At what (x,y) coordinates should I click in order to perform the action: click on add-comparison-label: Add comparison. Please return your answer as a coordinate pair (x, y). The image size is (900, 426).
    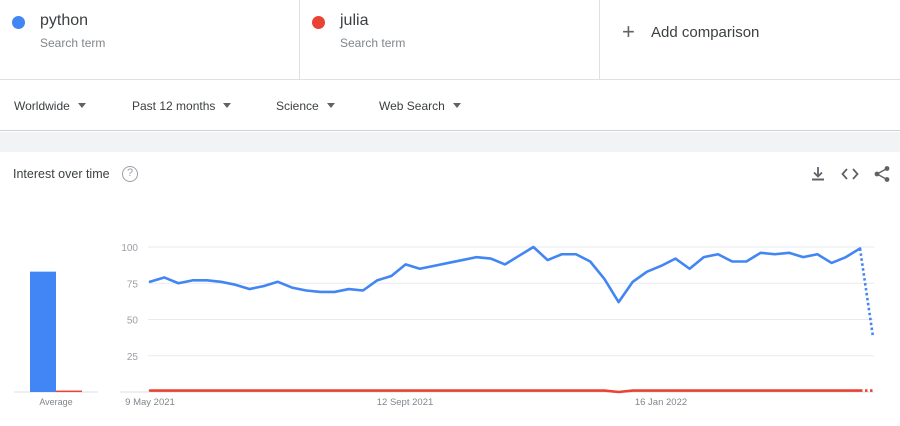
    Looking at the image, I should click on (705, 32).